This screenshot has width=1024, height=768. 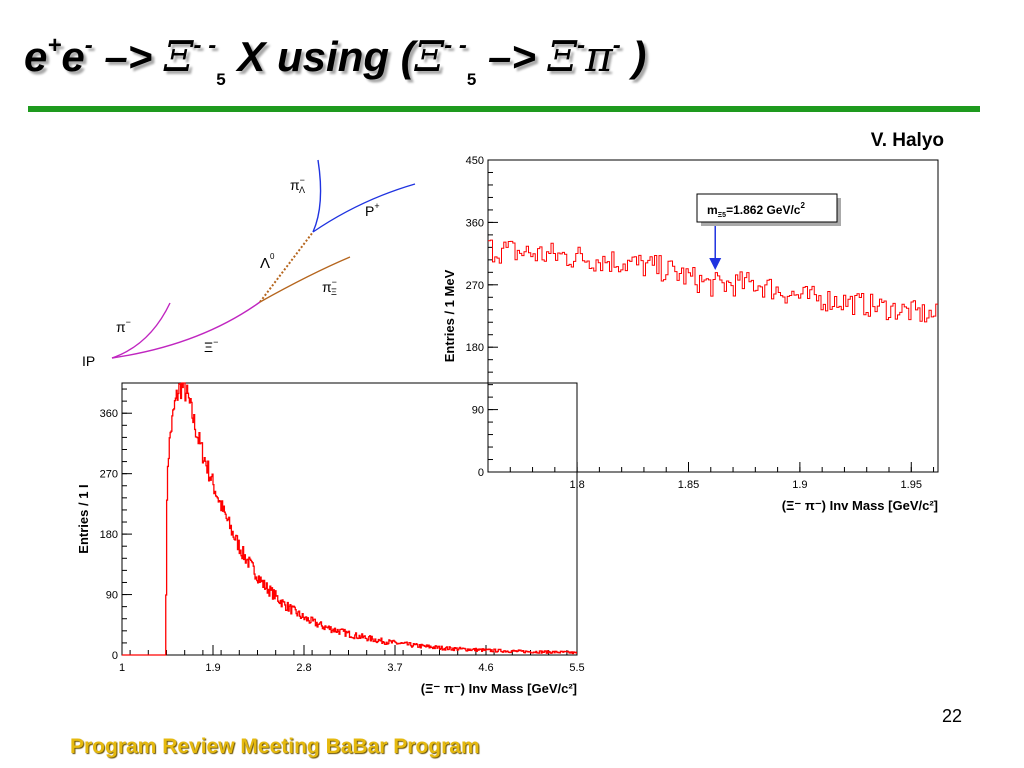 What do you see at coordinates (576, 485) in the screenshot?
I see `x-tick-label: 1.8` at bounding box center [576, 485].